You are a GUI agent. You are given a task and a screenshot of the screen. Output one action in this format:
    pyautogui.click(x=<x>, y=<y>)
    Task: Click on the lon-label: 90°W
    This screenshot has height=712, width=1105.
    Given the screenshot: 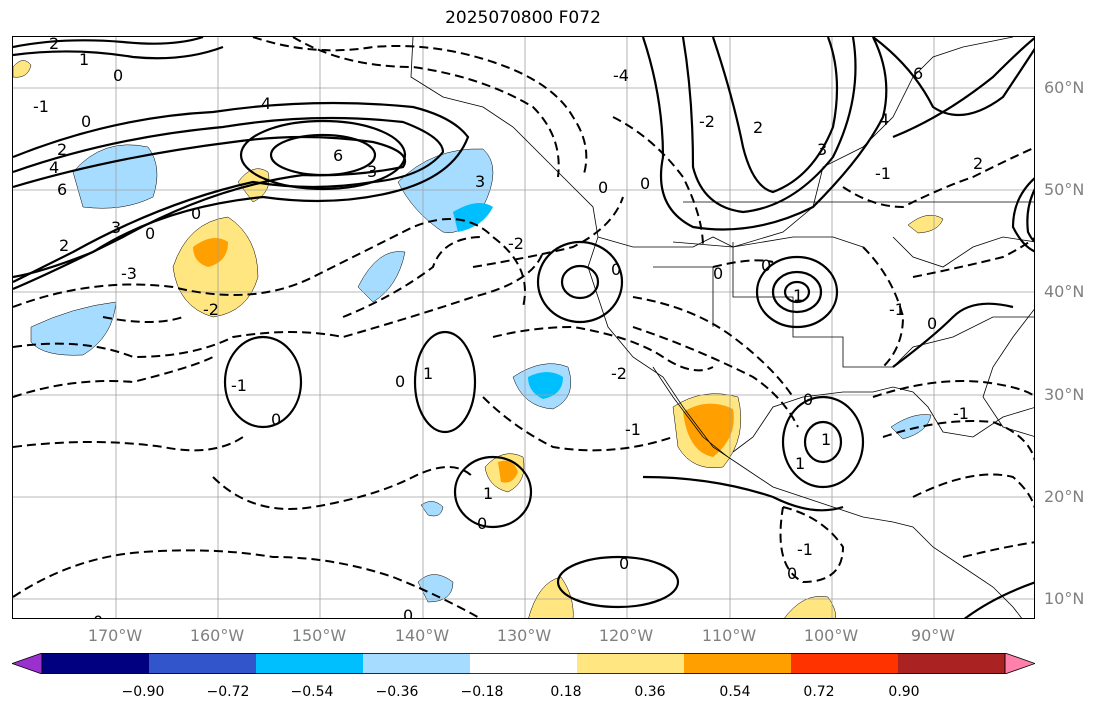 What is the action you would take?
    pyautogui.click(x=933, y=635)
    